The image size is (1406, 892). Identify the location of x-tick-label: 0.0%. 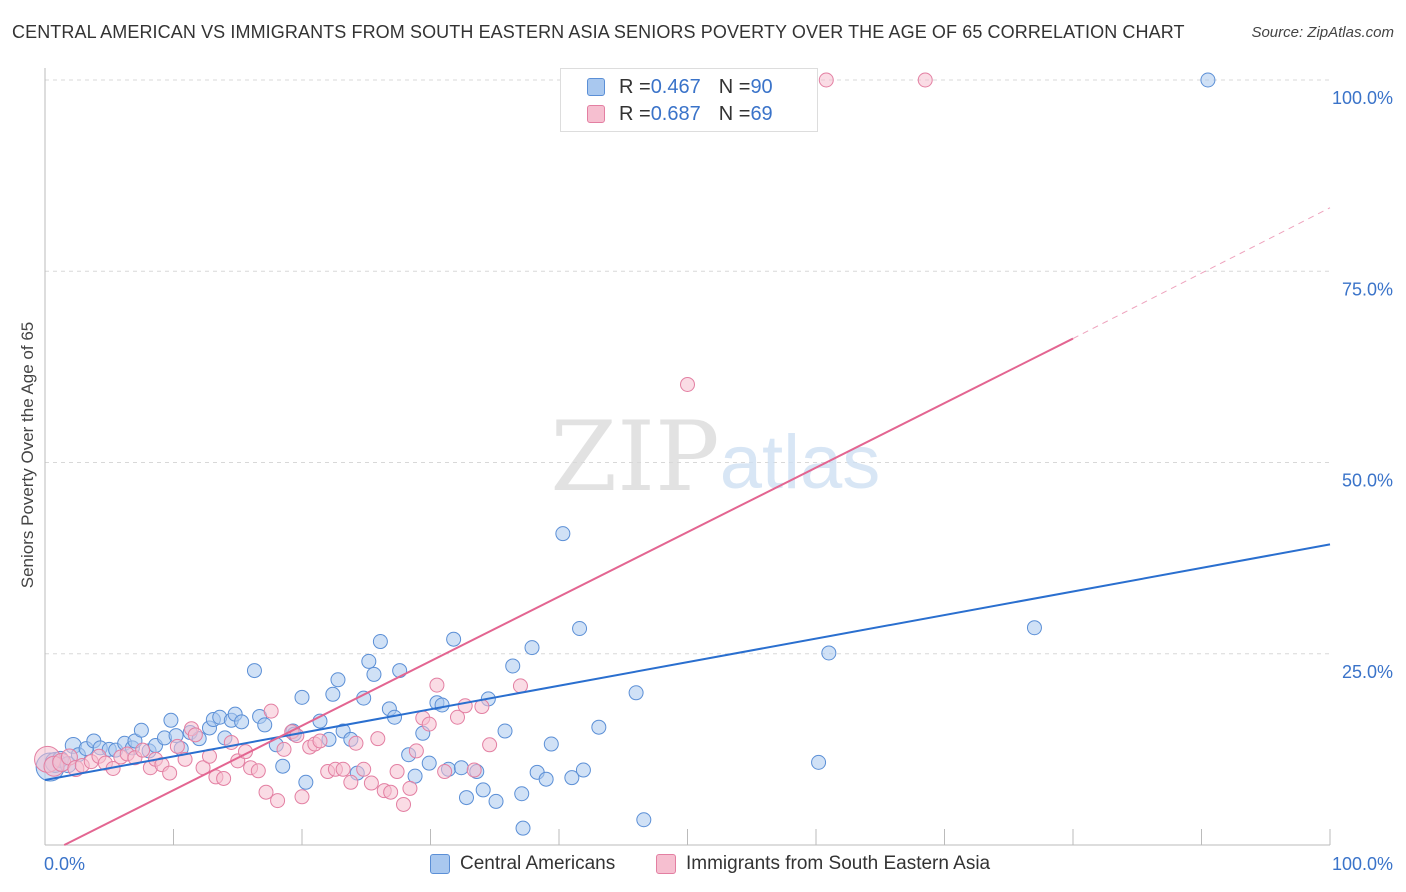
(64, 864).